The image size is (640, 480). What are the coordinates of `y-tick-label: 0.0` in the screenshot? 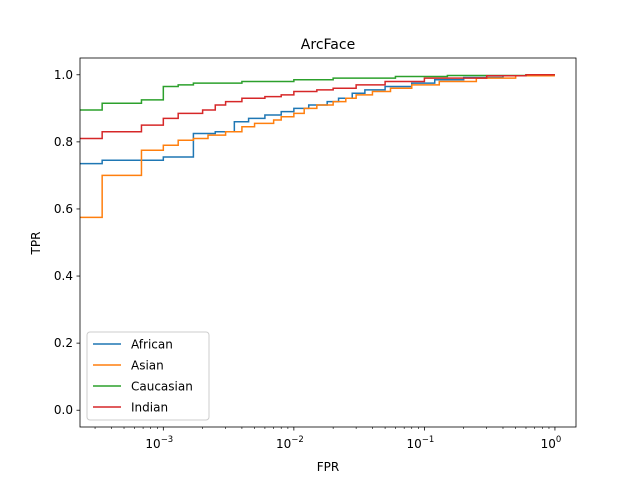 It's located at (63, 410).